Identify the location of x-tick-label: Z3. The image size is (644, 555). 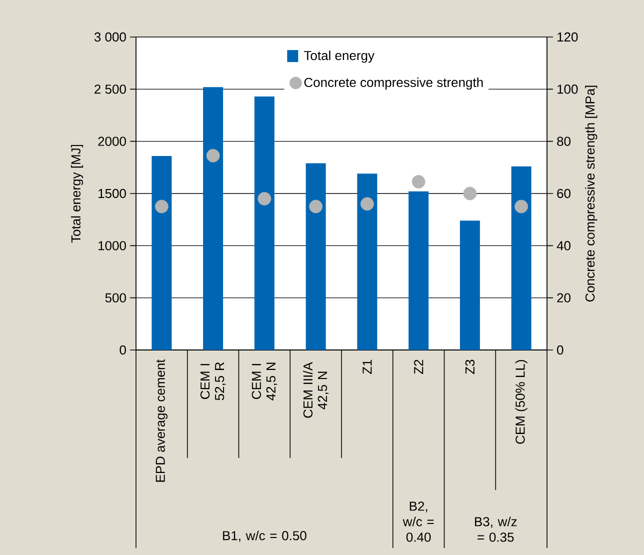
(470, 367).